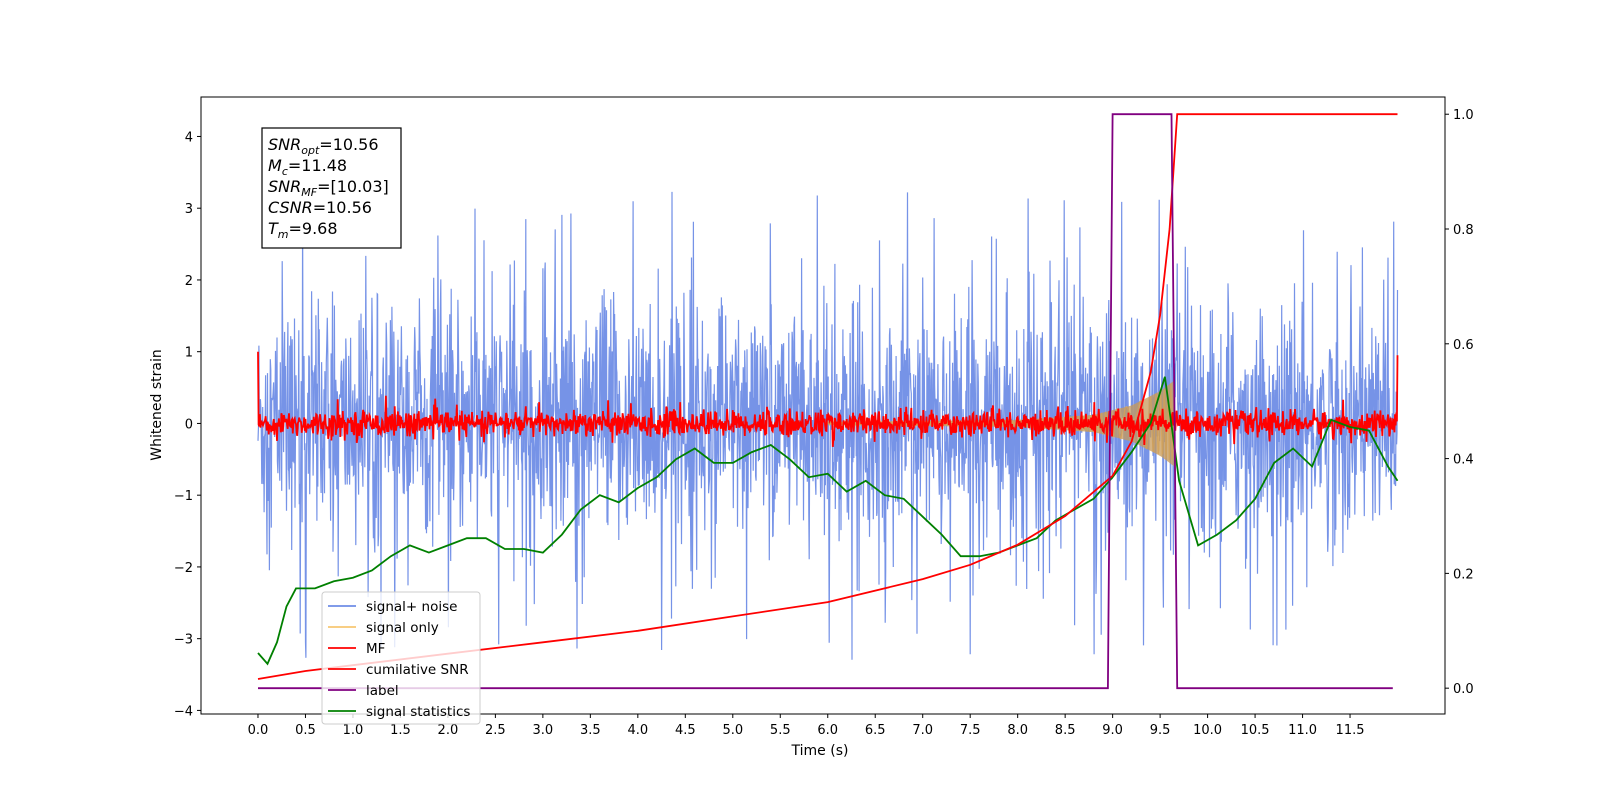 This screenshot has height=800, width=1600. I want to click on legend-entry: label, so click(382, 691).